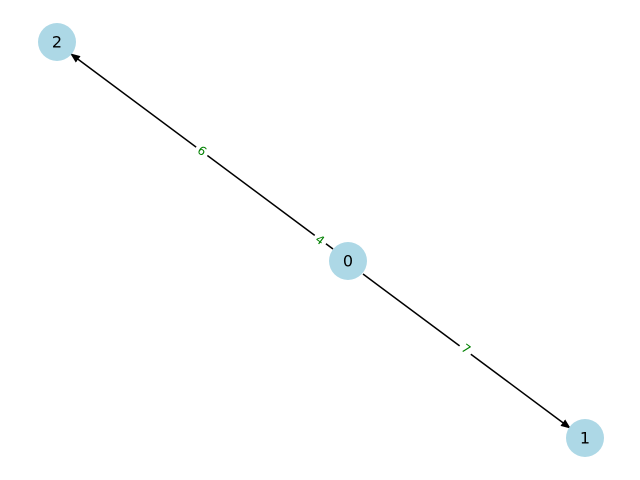 Image resolution: width=640 pixels, height=480 pixels. I want to click on node-1: 1, so click(585, 438).